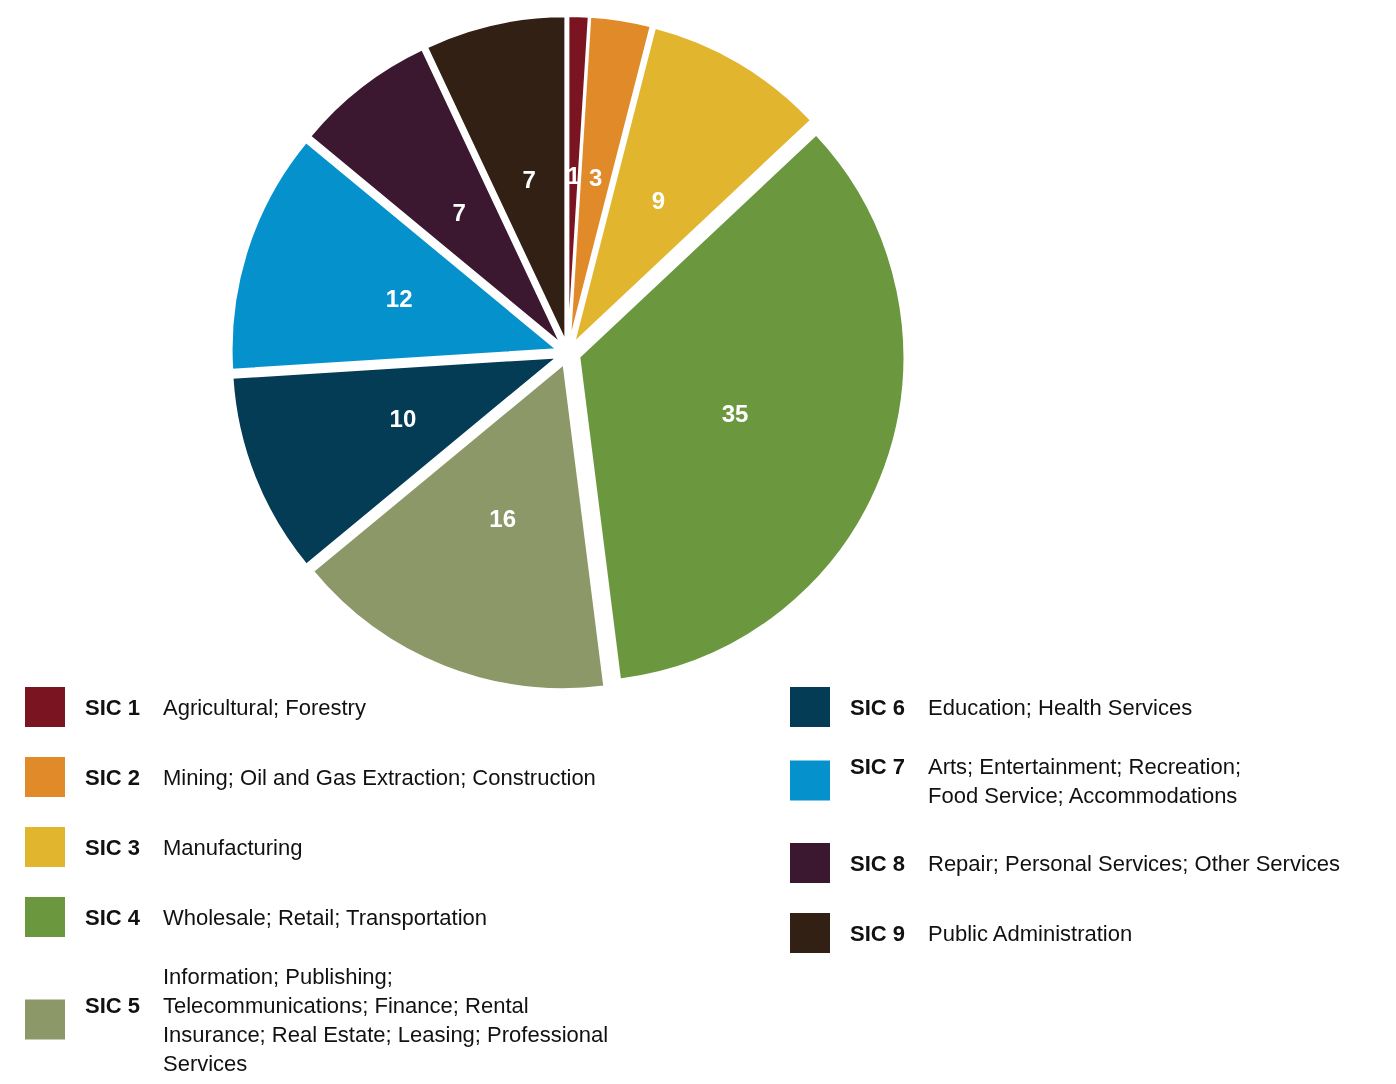 The image size is (1396, 1084). What do you see at coordinates (878, 863) in the screenshot?
I see `legend-label: SIC 8` at bounding box center [878, 863].